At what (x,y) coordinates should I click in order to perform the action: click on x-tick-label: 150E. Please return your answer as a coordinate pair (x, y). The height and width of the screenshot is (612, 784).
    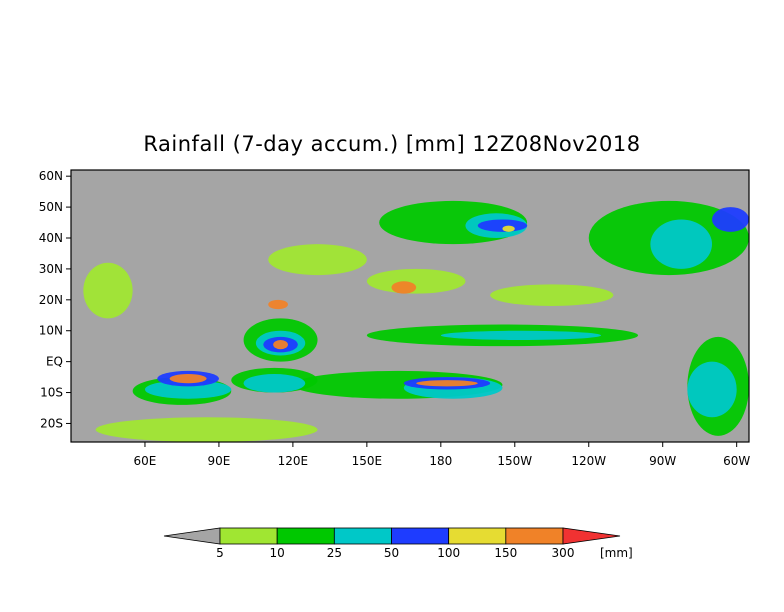
    Looking at the image, I should click on (367, 461).